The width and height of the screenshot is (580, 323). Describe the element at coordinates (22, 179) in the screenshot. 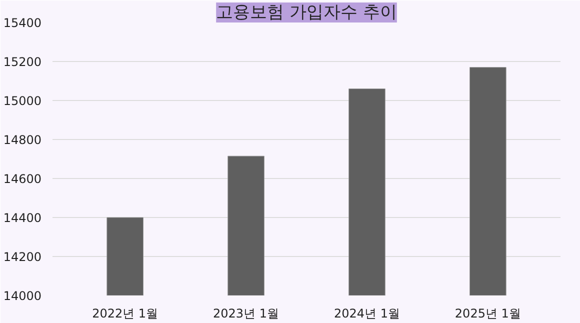

I see `y-tick-label: 14600` at that location.